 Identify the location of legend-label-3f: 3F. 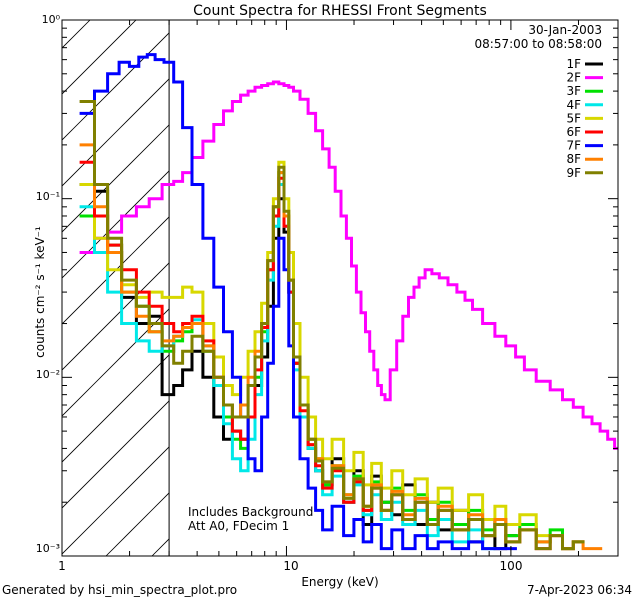
(573, 91).